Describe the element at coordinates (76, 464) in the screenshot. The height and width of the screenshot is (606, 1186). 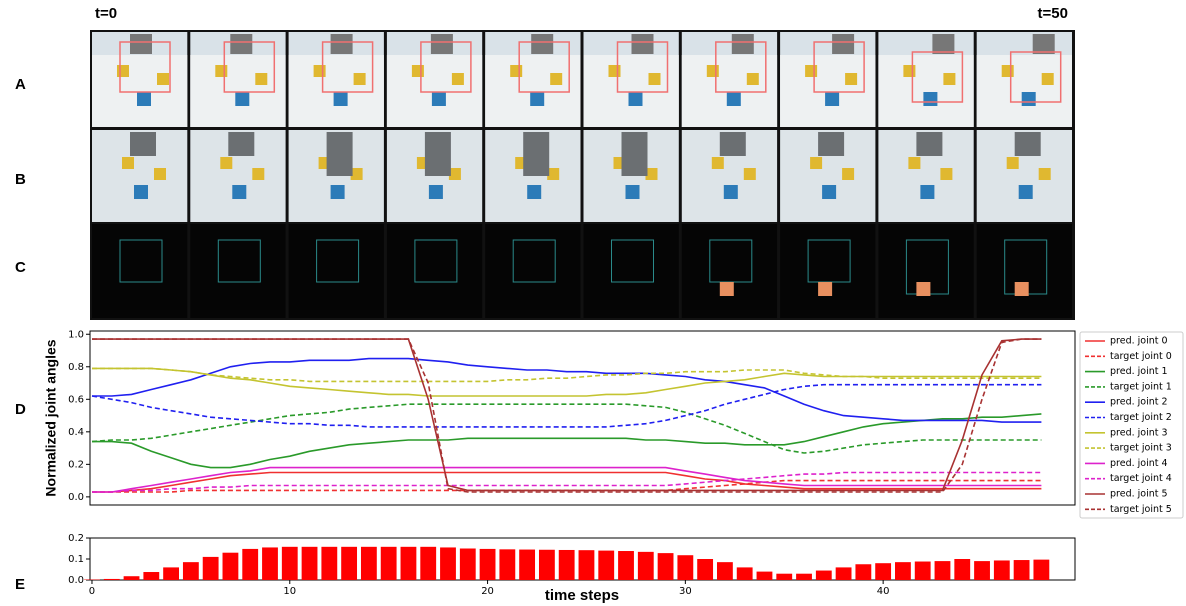
I see `y-tick-label: 0.2` at that location.